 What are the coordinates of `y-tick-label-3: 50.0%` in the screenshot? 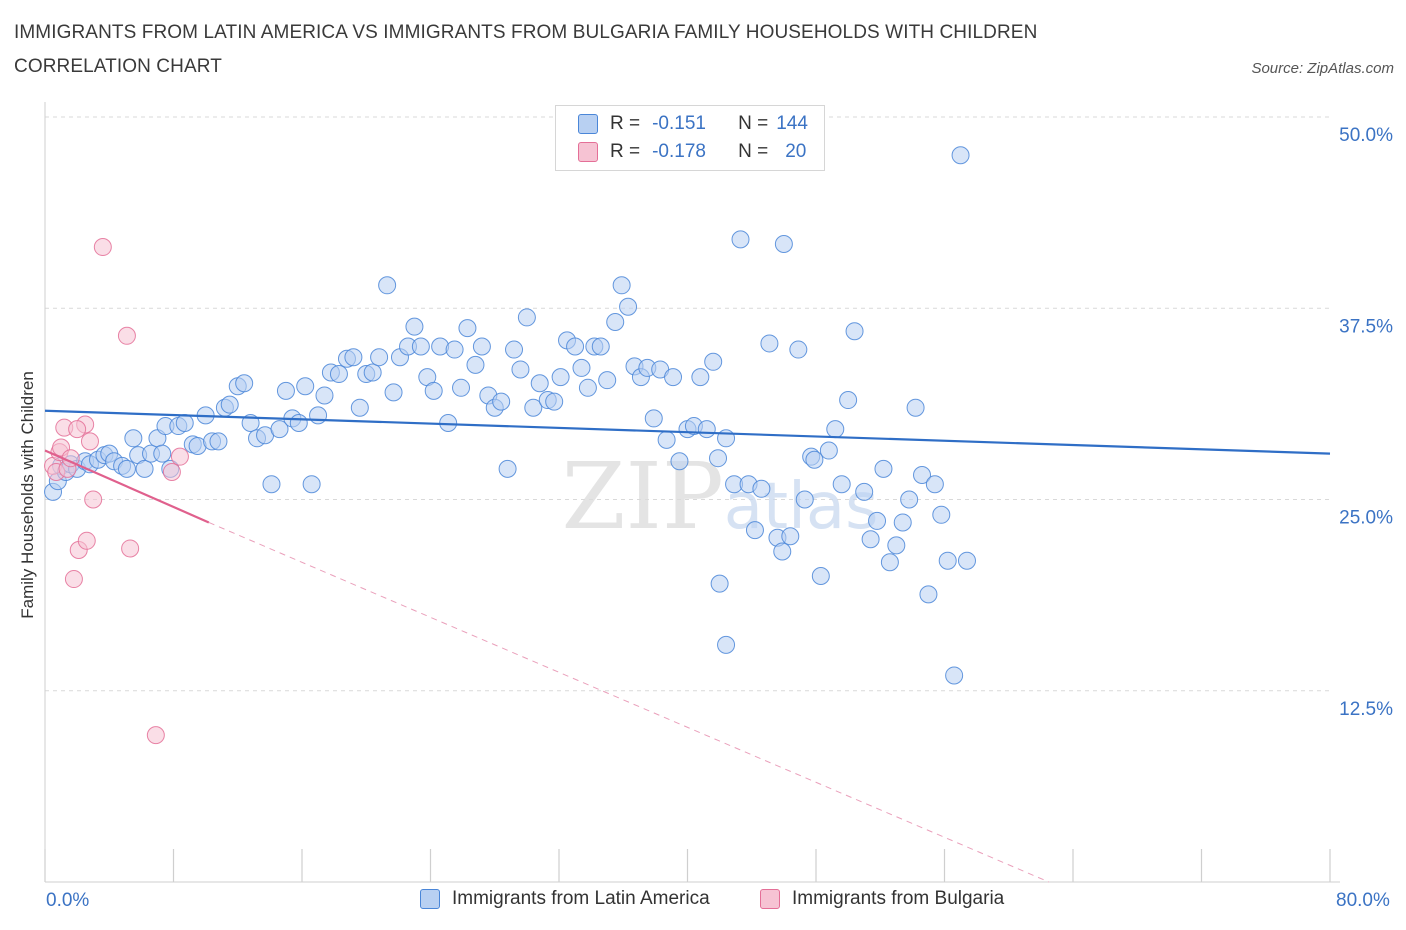 It's located at (1366, 135).